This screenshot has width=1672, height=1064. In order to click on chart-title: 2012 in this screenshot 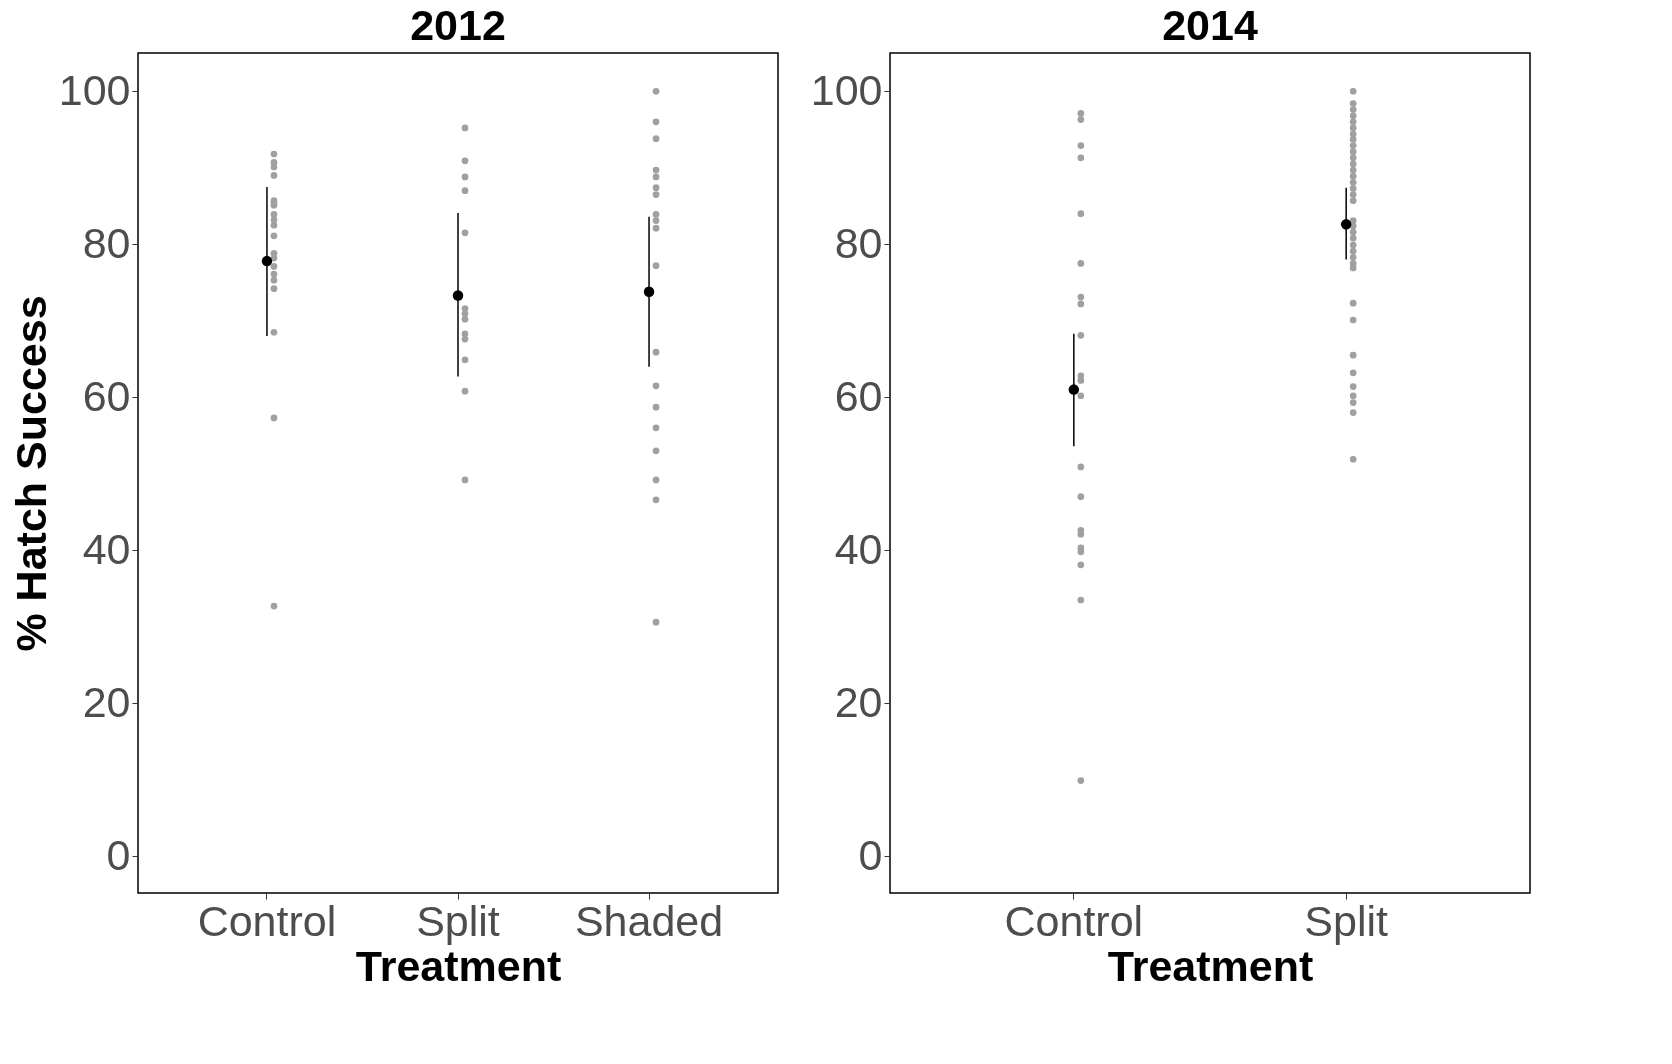, I will do `click(458, 25)`.